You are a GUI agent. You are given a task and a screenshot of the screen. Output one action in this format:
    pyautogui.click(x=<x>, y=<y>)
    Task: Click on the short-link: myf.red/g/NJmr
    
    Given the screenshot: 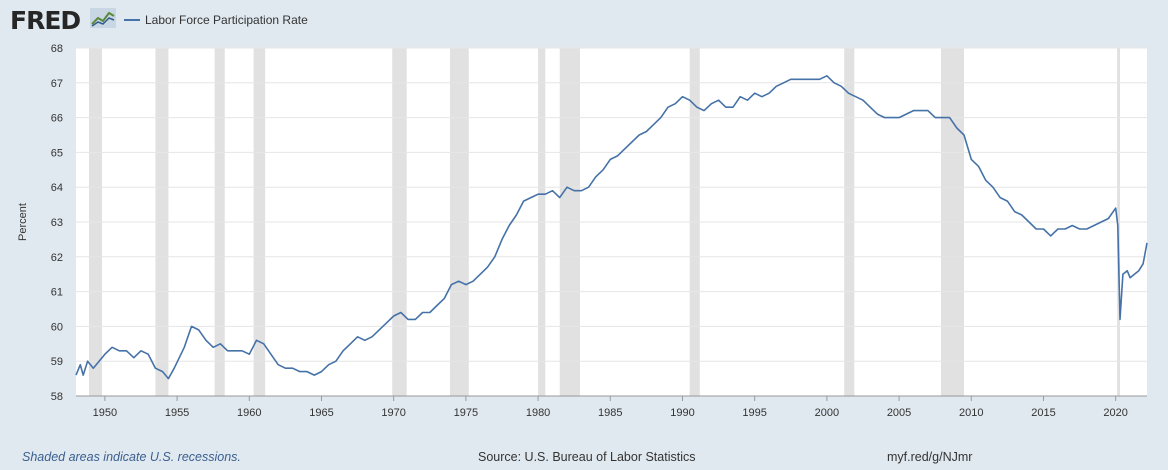 What is the action you would take?
    pyautogui.click(x=930, y=457)
    